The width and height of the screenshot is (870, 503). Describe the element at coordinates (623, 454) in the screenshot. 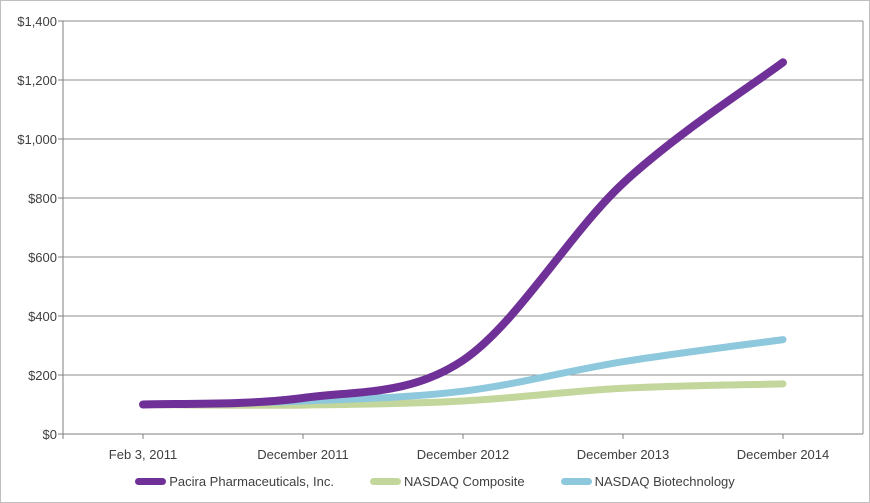

I see `x-axis-label: December 2013` at that location.